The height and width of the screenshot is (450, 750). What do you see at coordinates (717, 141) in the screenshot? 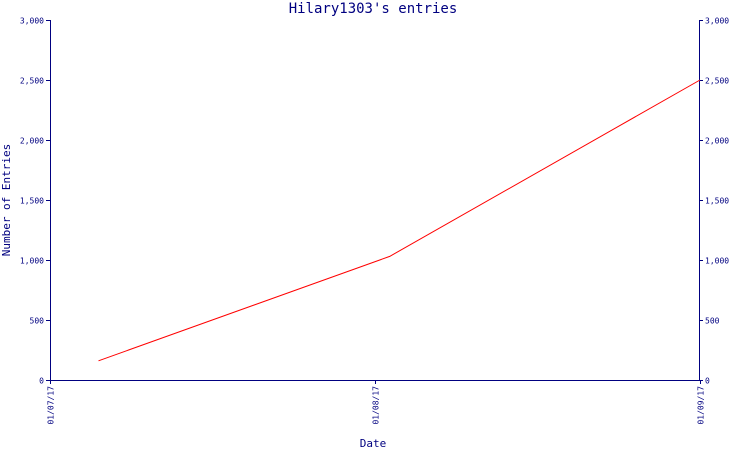
I see `y-tick-label-right: 2,000` at bounding box center [717, 141].